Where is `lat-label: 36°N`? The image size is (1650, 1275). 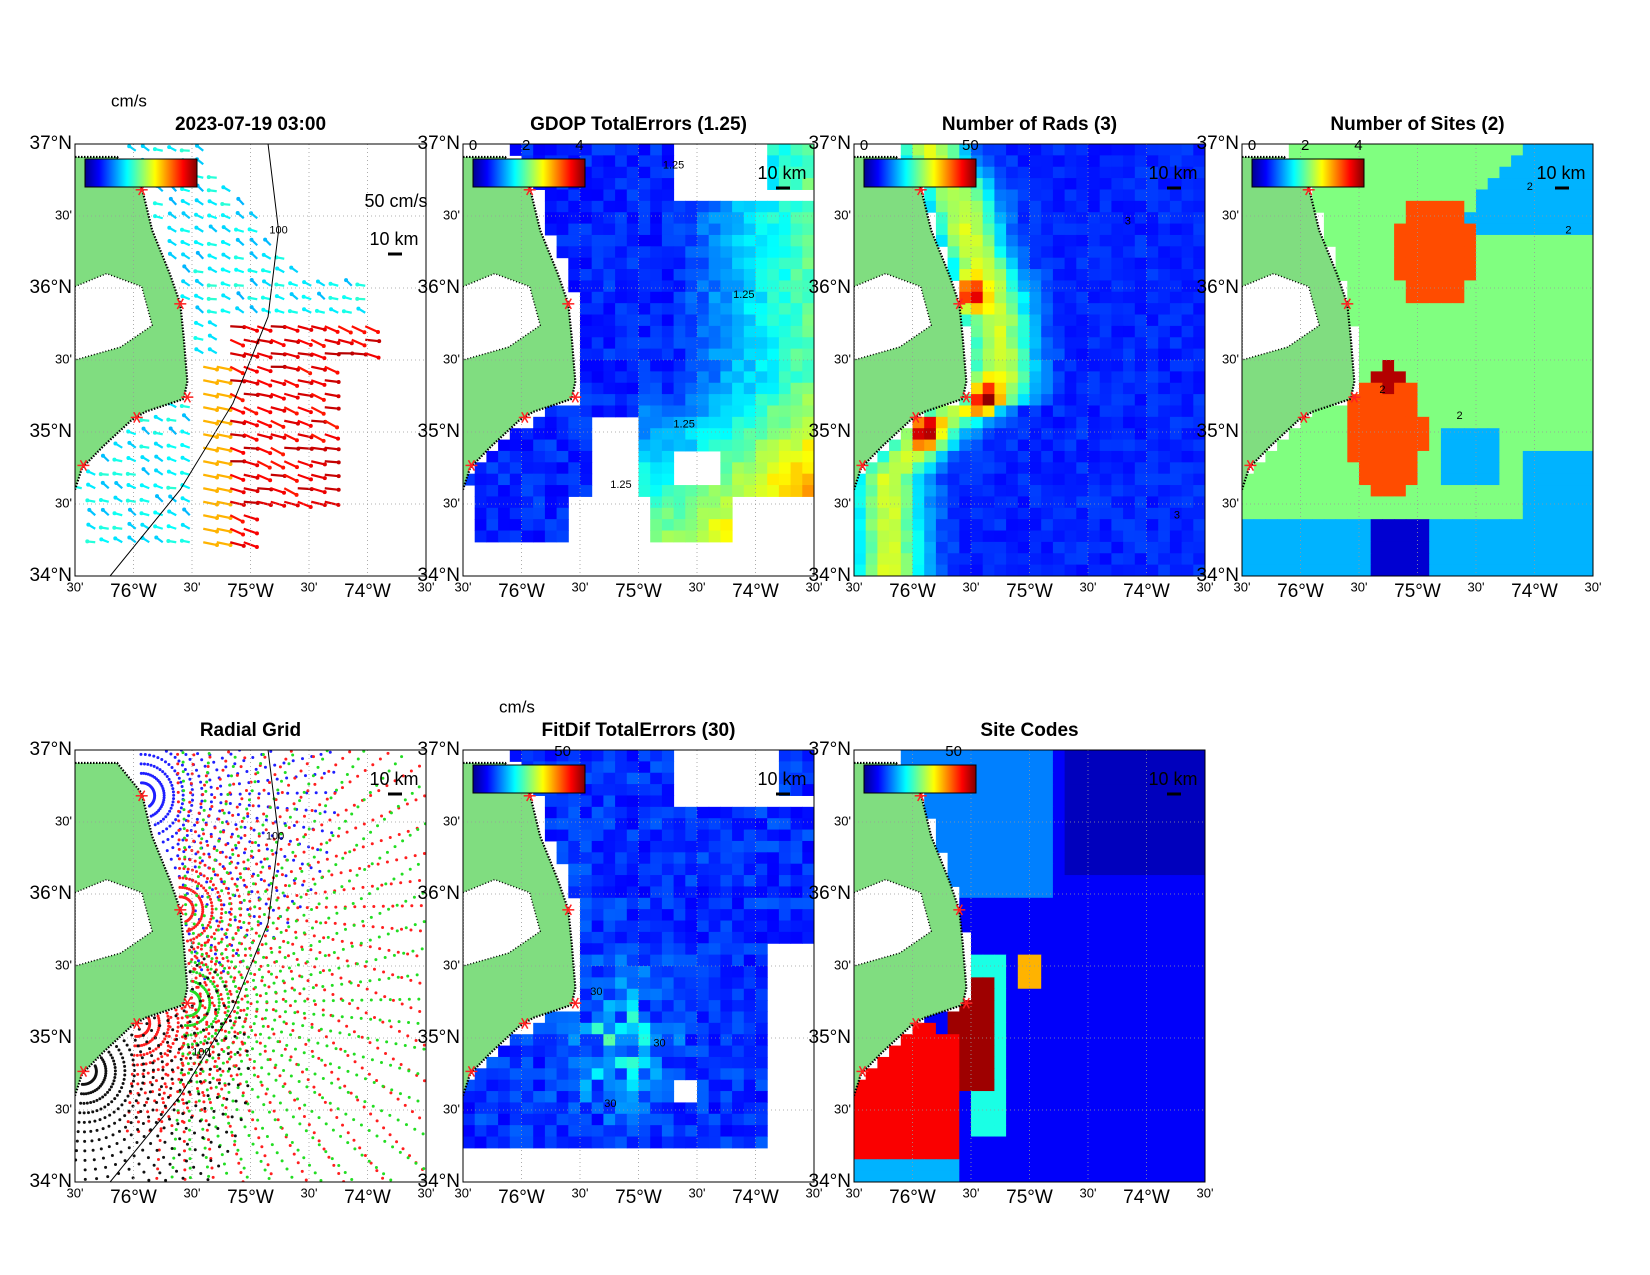
lat-label: 36°N is located at coordinates (1218, 287).